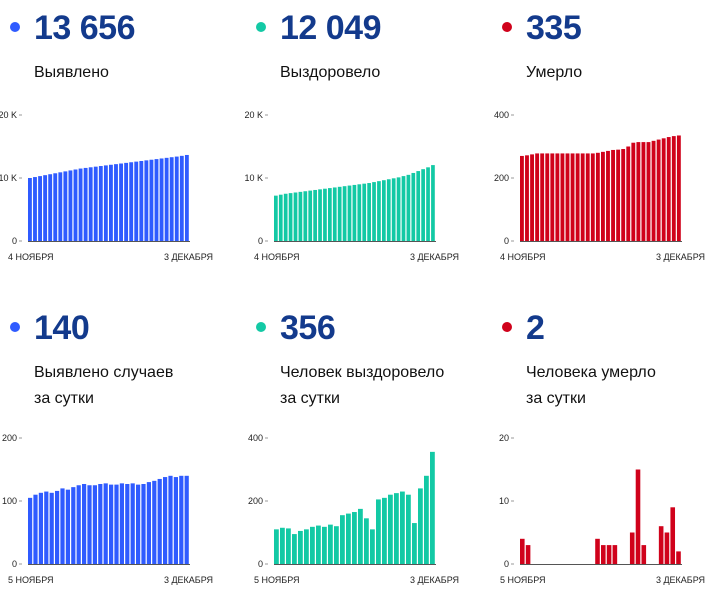 Image resolution: width=714 pixels, height=597 pixels. Describe the element at coordinates (507, 327) in the screenshot. I see `series-dot` at that location.